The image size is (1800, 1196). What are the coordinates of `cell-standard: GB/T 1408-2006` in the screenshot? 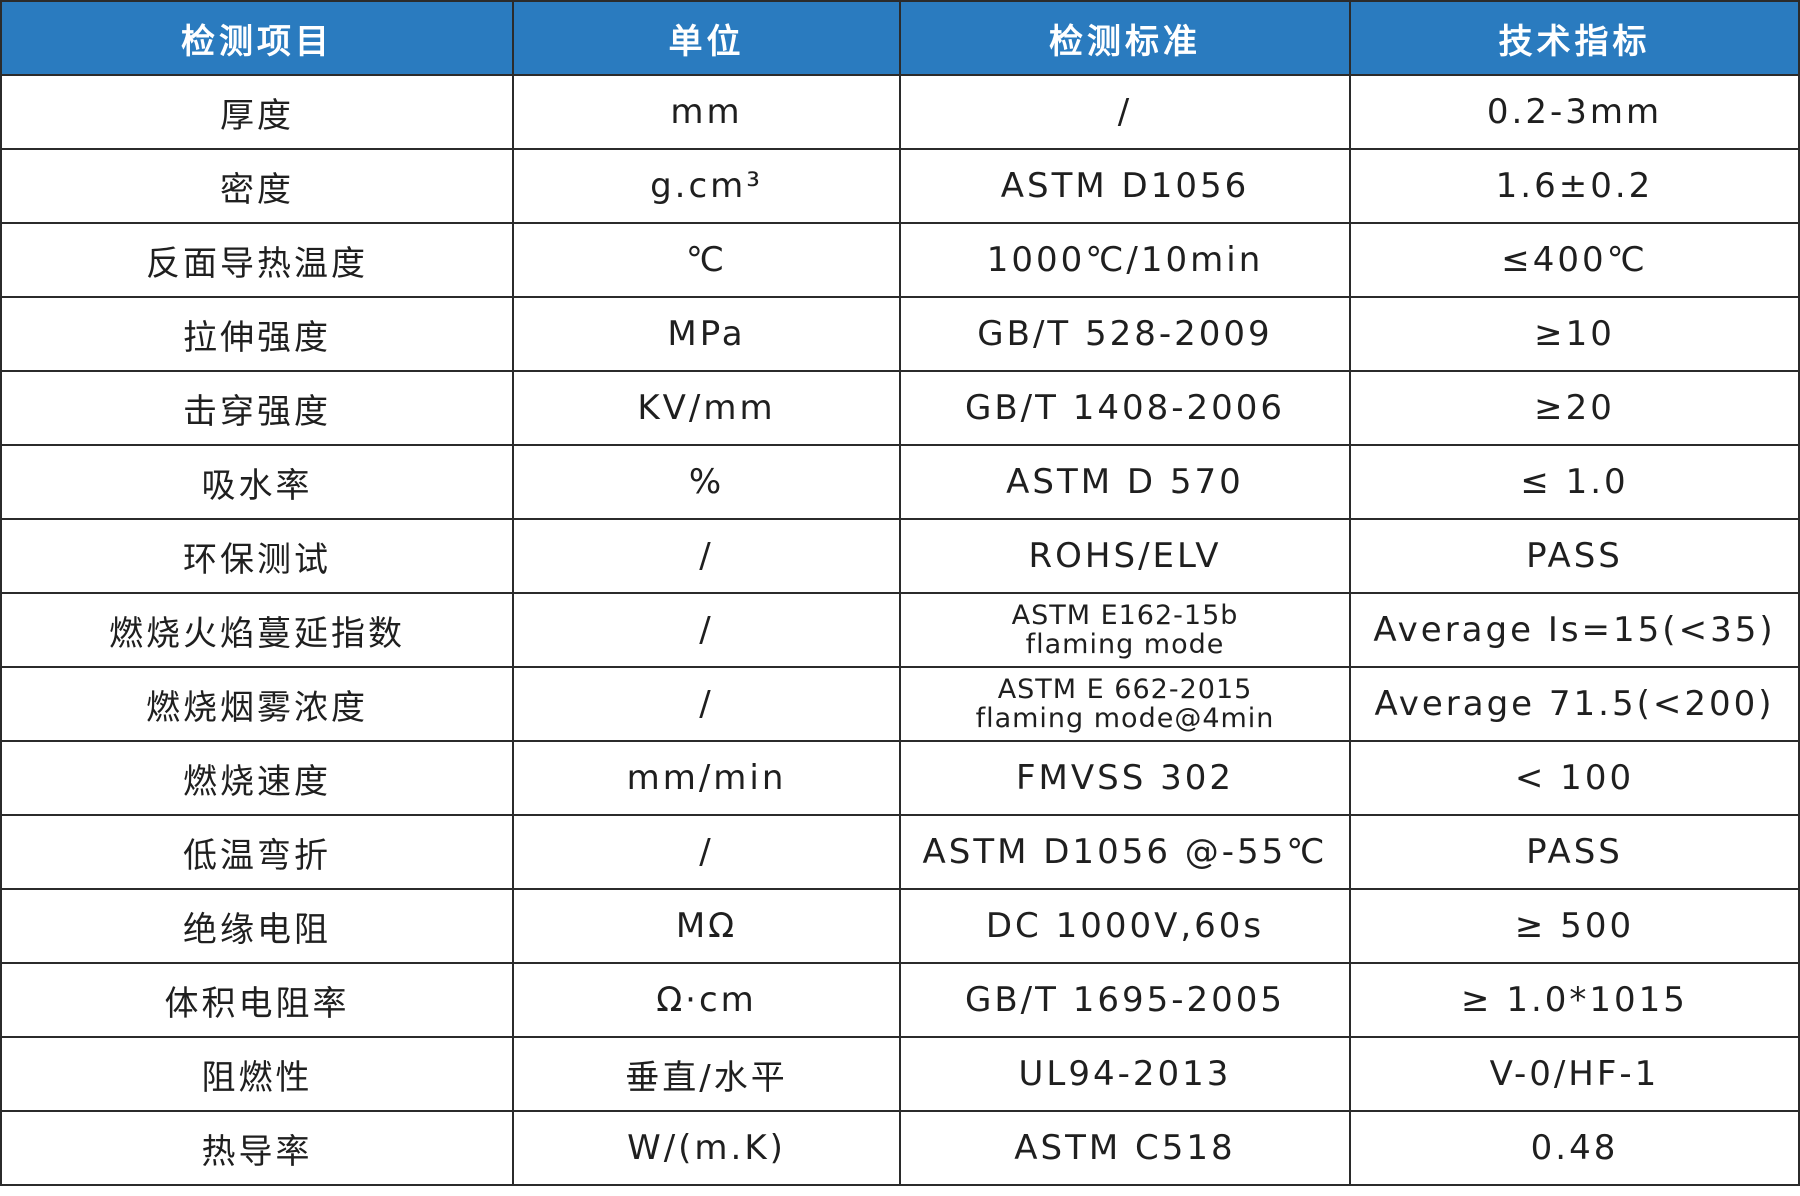 It's located at (1125, 408).